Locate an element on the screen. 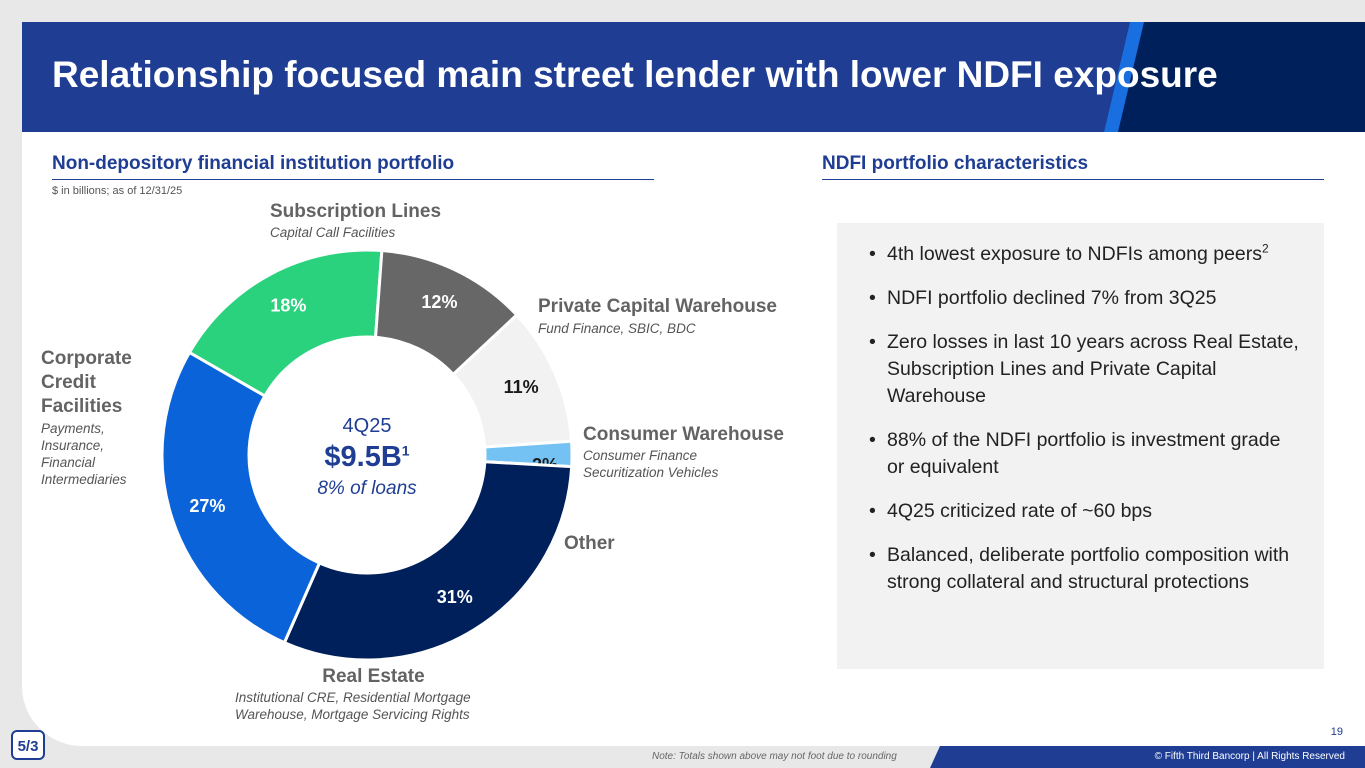  characteristic-text: 4Q25 criticized rate of ~60 bps is located at coordinates (1020, 511).